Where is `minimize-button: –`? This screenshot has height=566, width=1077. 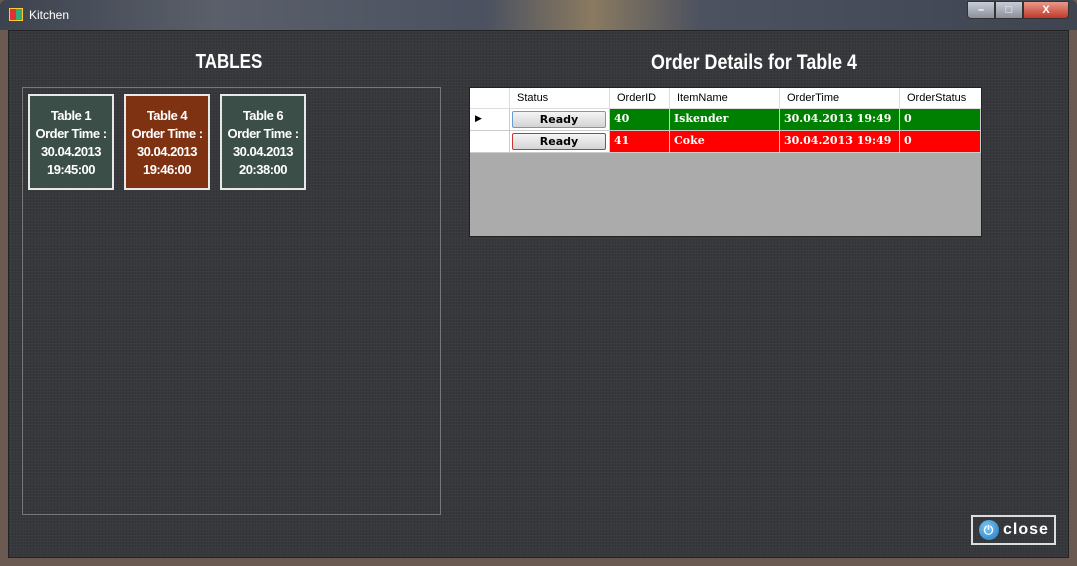 minimize-button: – is located at coordinates (981, 10).